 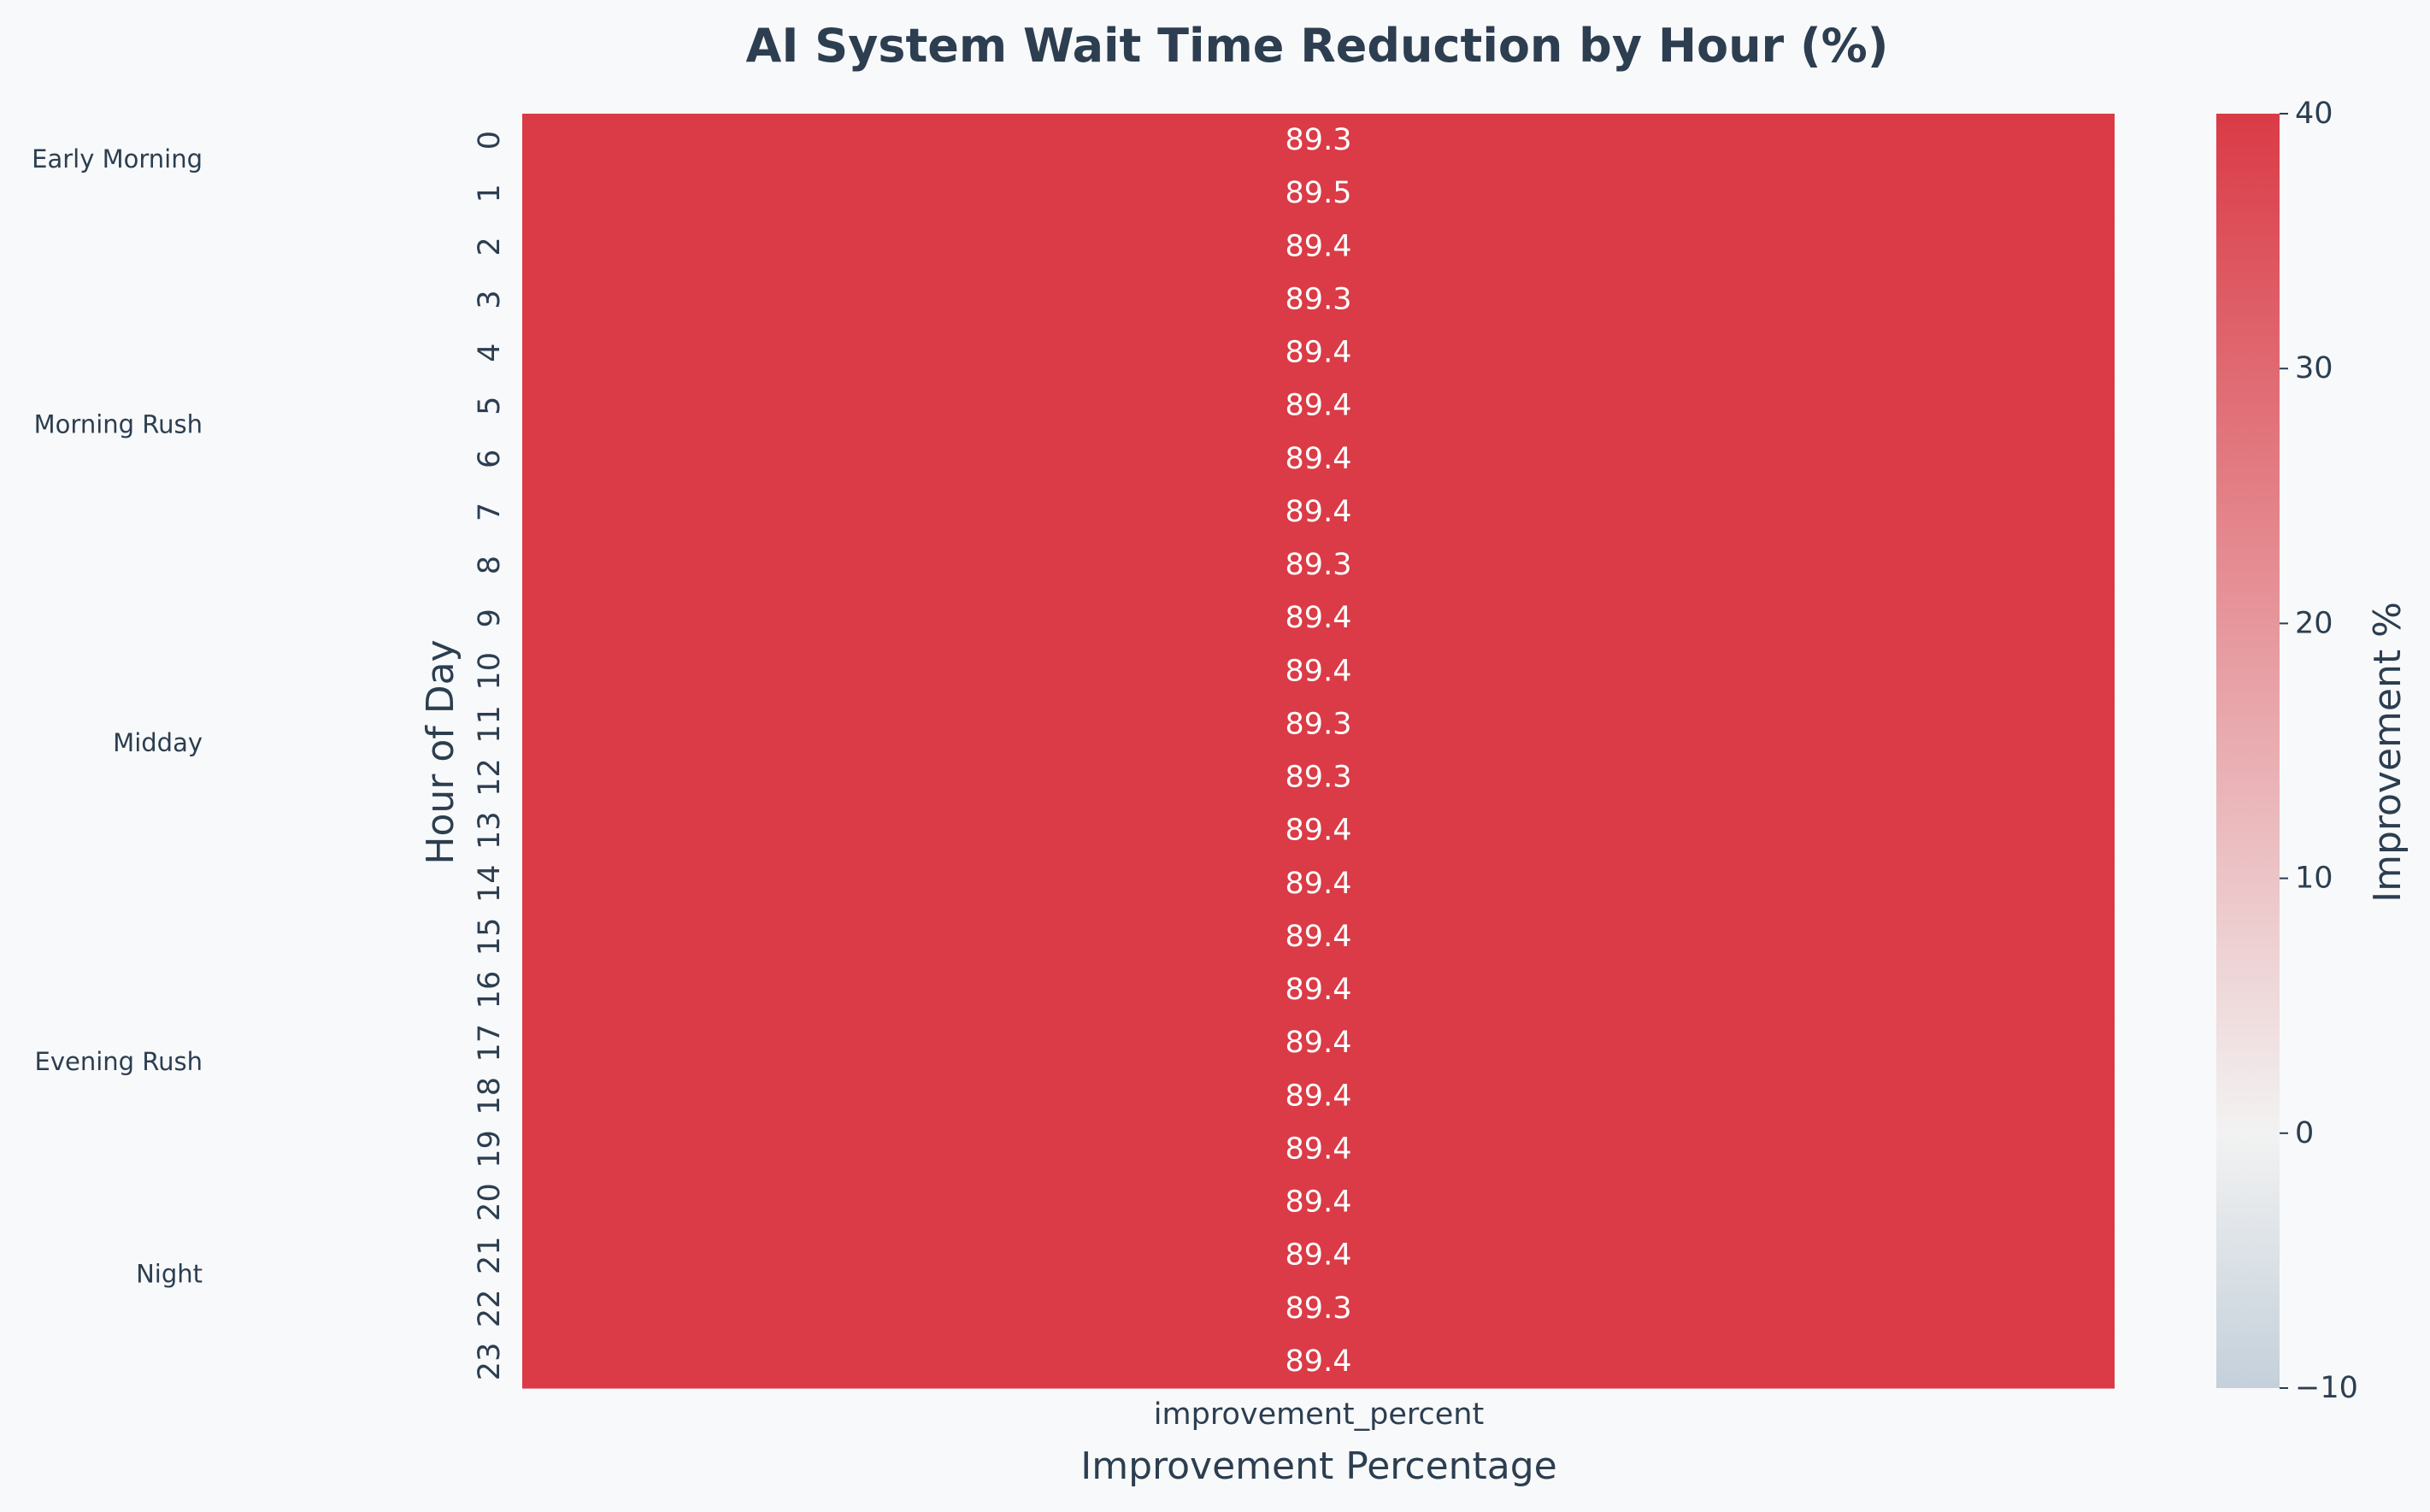 What do you see at coordinates (119, 1061) in the screenshot?
I see `row-group-label: Evening Rush` at bounding box center [119, 1061].